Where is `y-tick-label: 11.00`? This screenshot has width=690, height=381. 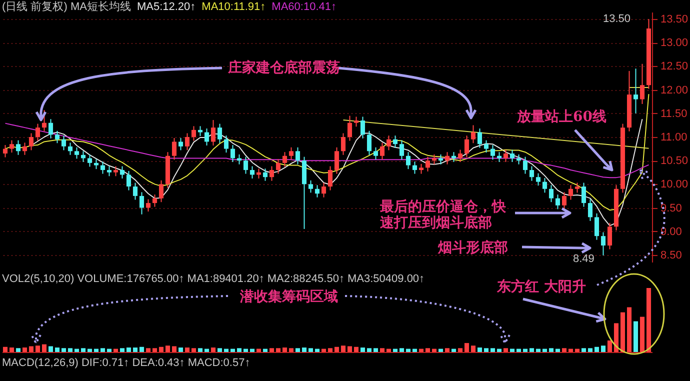 y-tick-label: 11.00 is located at coordinates (674, 138).